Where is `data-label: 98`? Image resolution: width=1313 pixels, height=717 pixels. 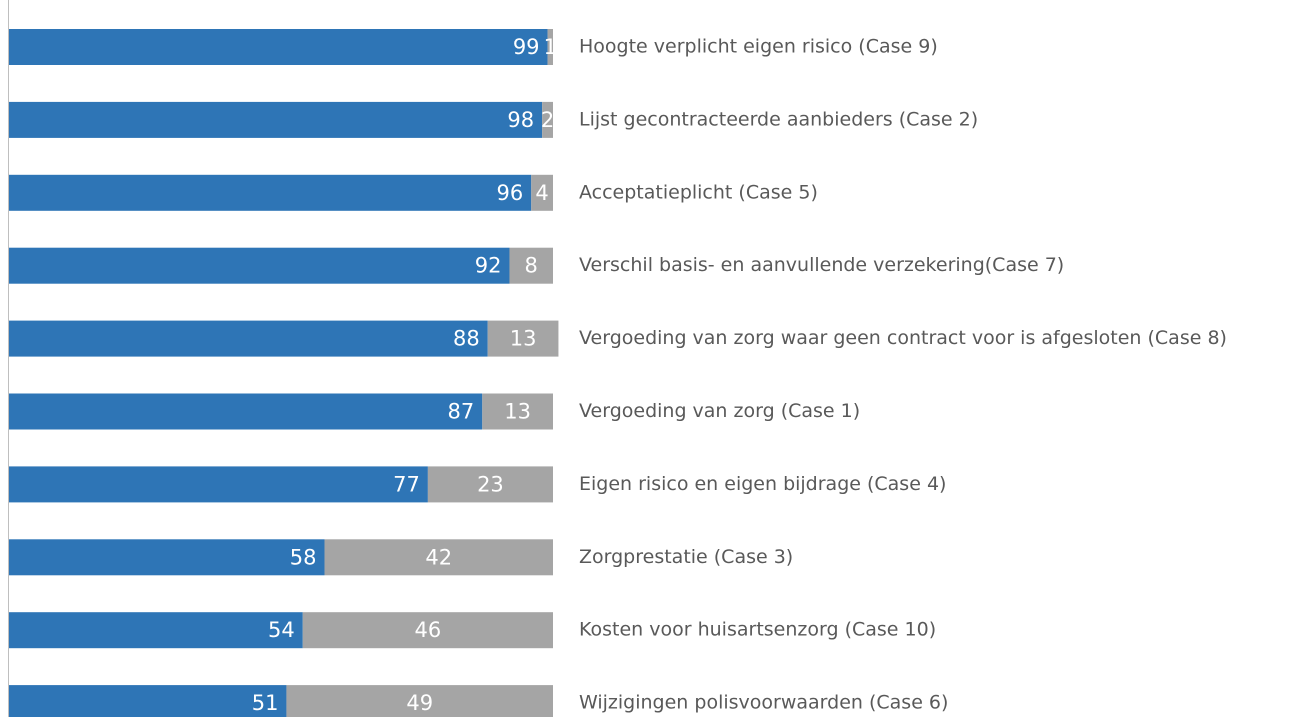 data-label: 98 is located at coordinates (520, 120).